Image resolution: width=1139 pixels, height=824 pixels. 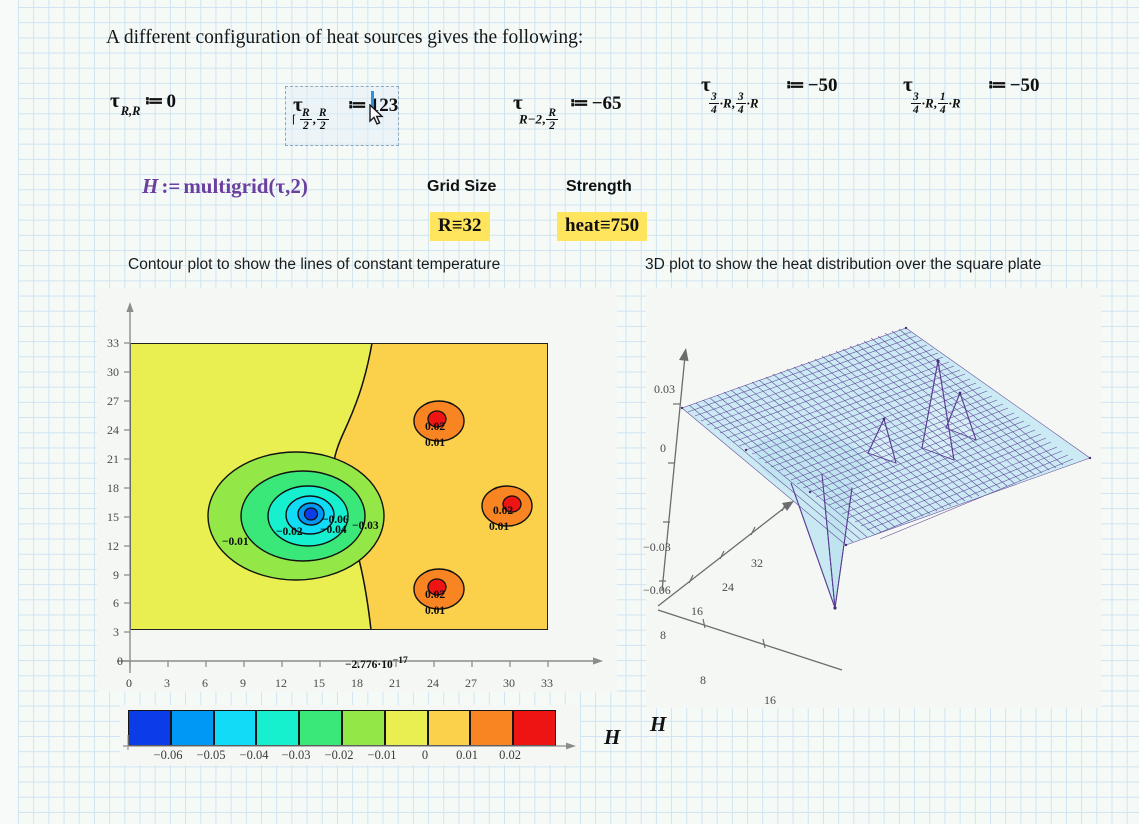 I want to click on definition-tau-3R4-3R4: τ ≔ −50, so click(x=769, y=84).